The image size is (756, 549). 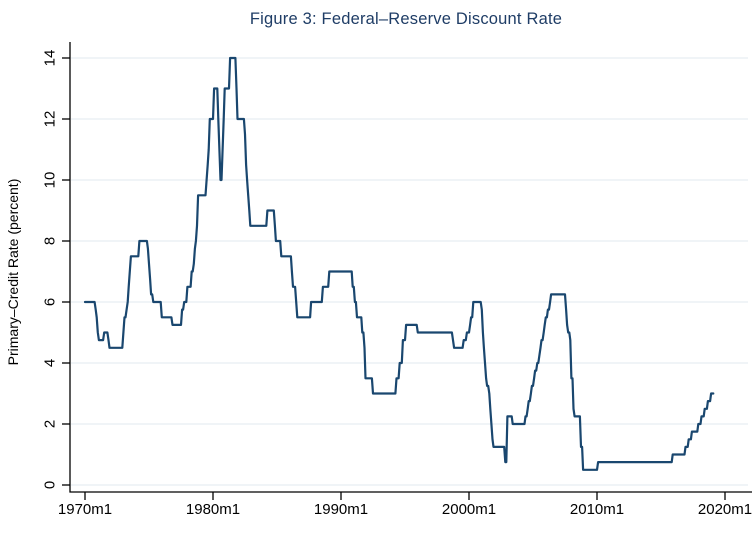 I want to click on x-tick-label: 1970m1, so click(x=85, y=509).